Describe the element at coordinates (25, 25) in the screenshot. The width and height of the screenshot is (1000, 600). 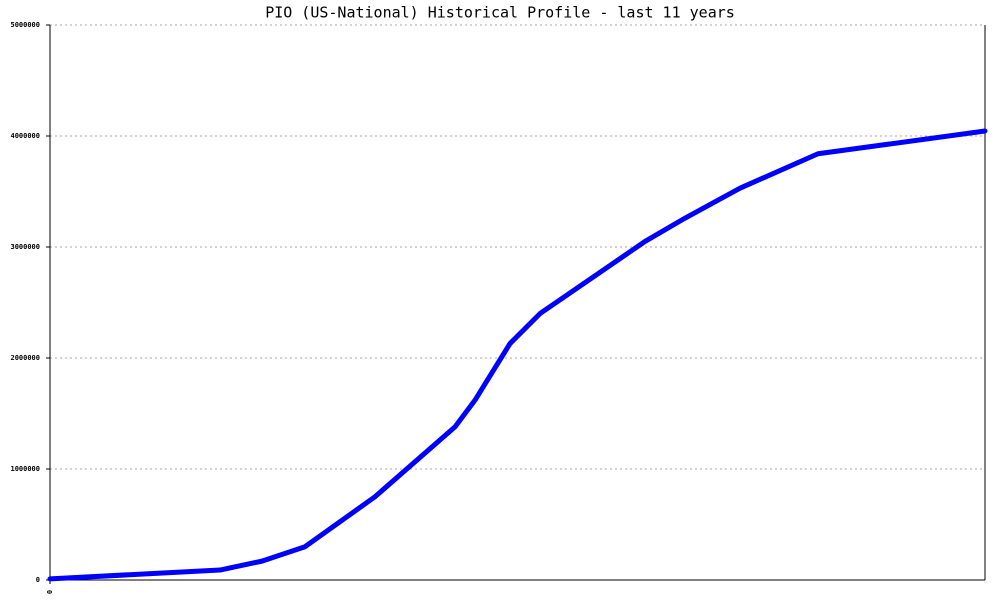
I see `y-tick-label: 5000000` at that location.